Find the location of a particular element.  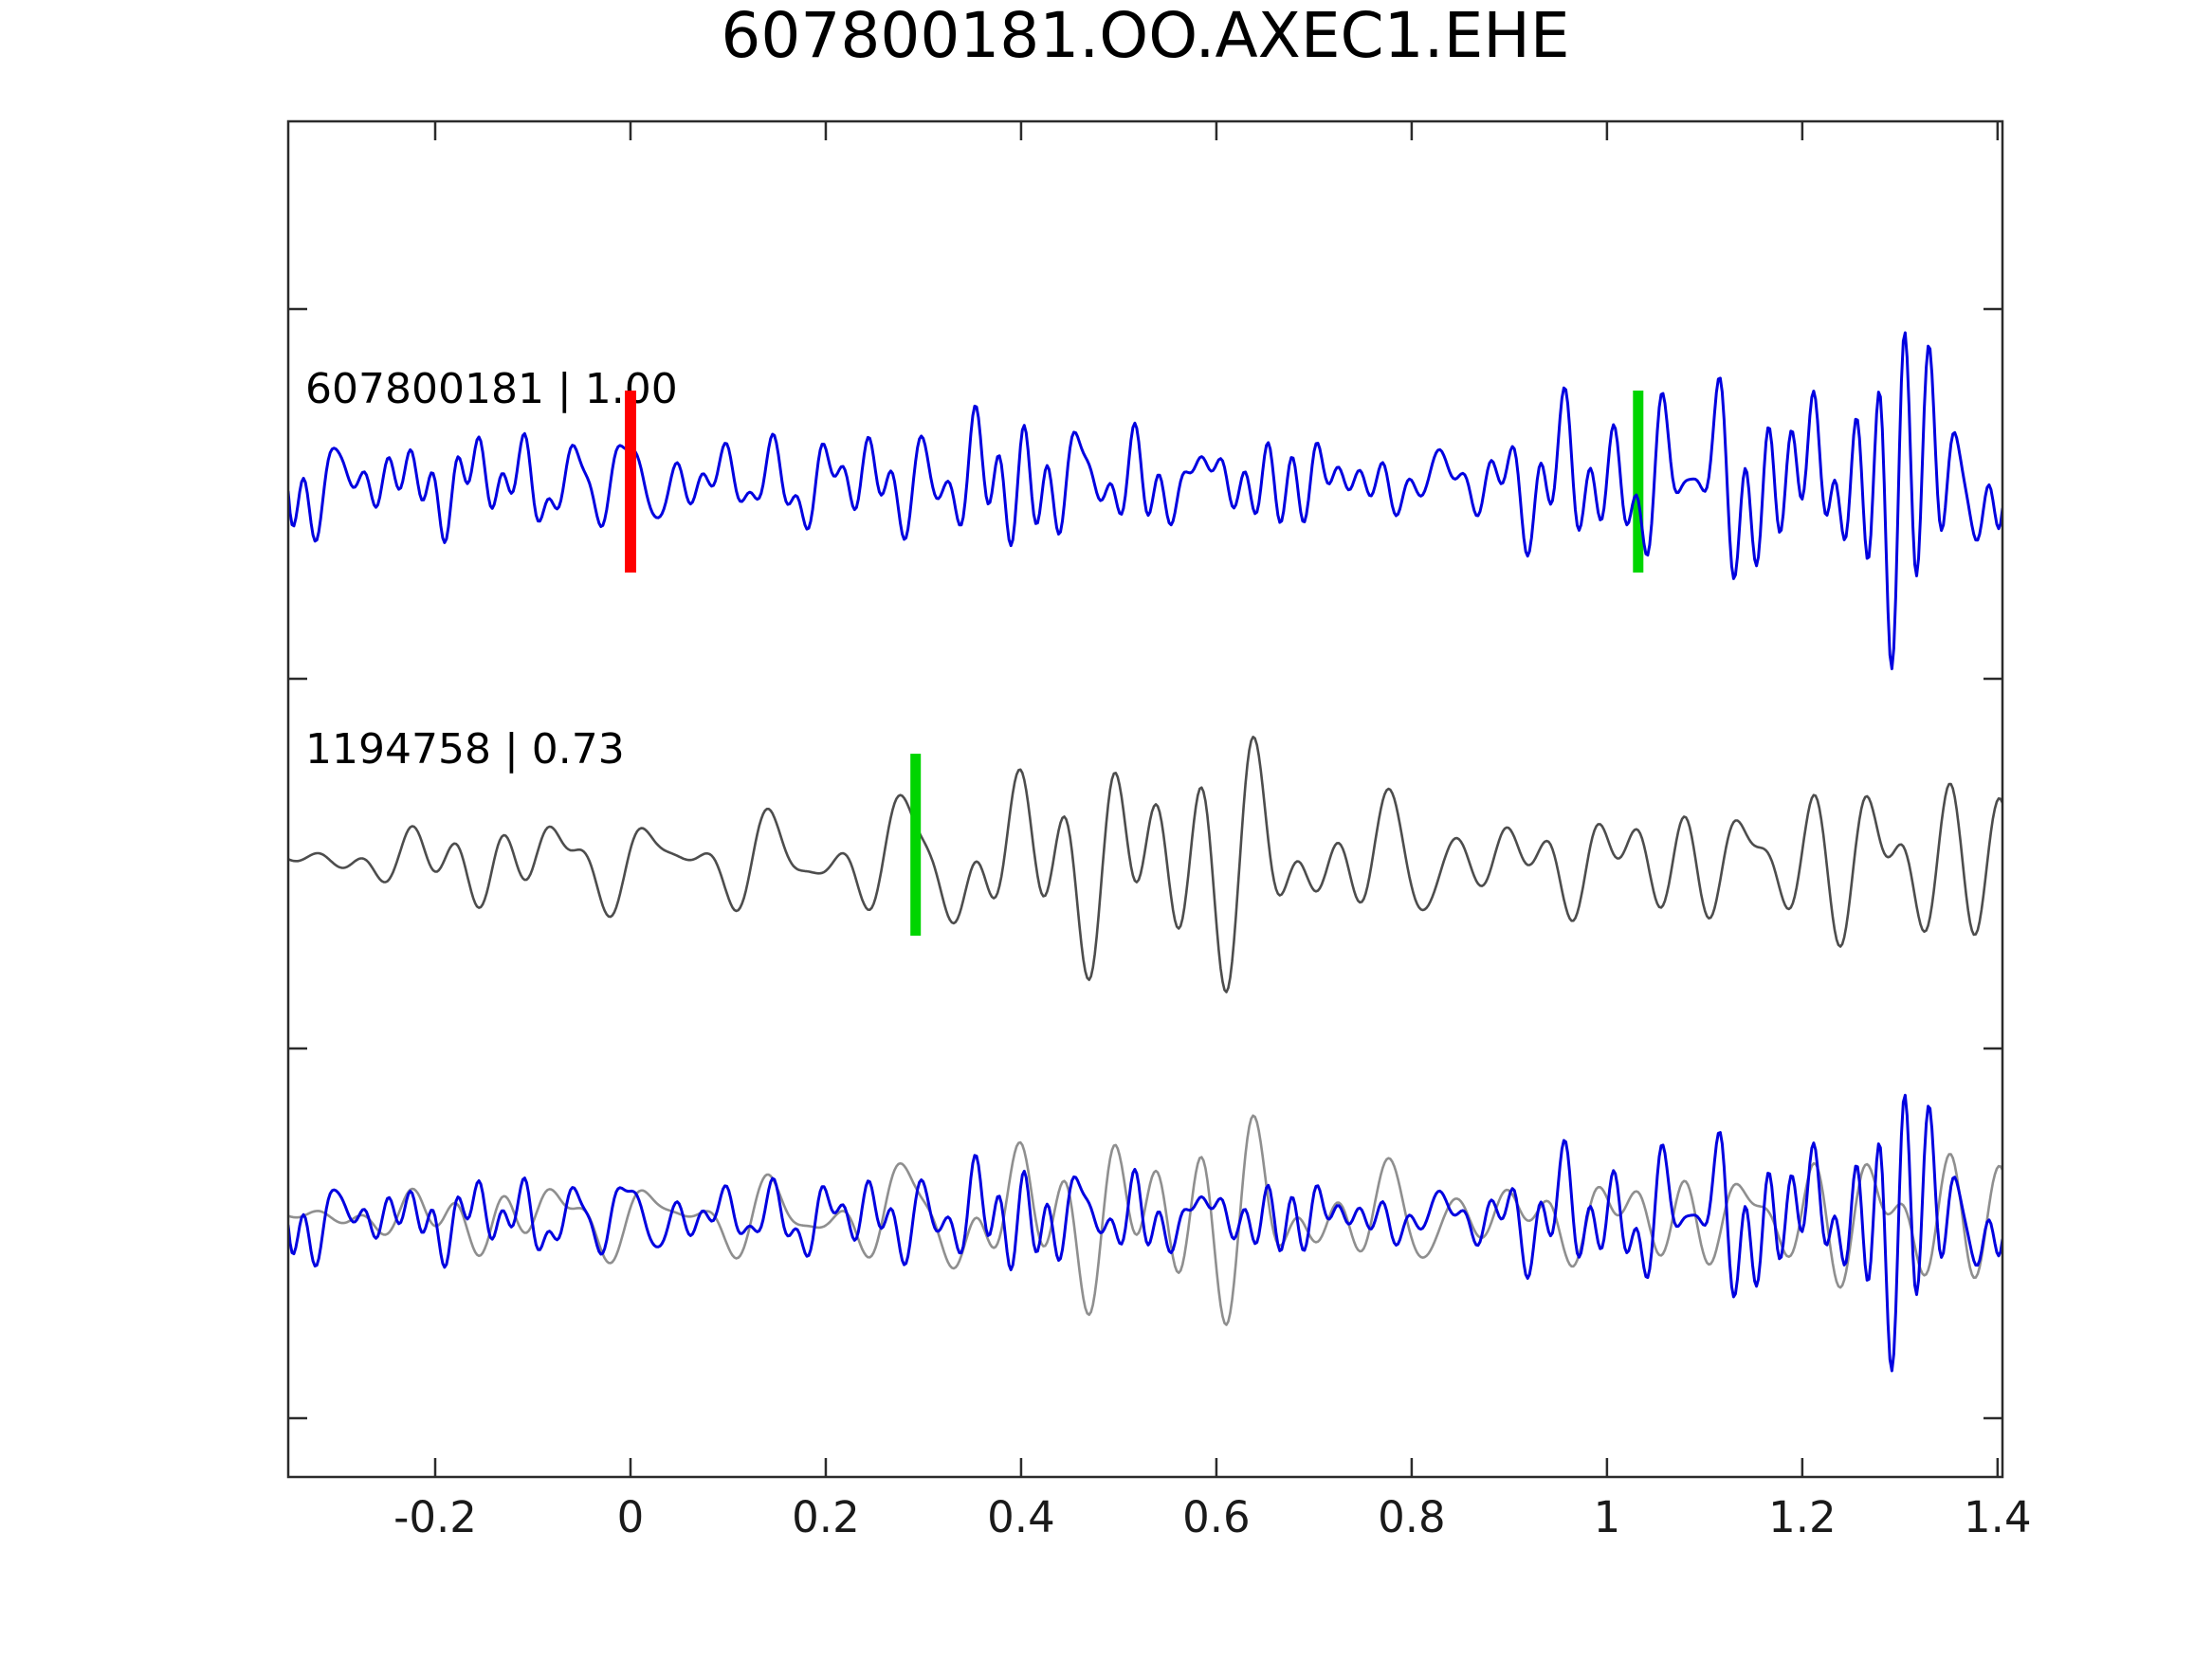

x-tick-label: -0.2 is located at coordinates (435, 1517).